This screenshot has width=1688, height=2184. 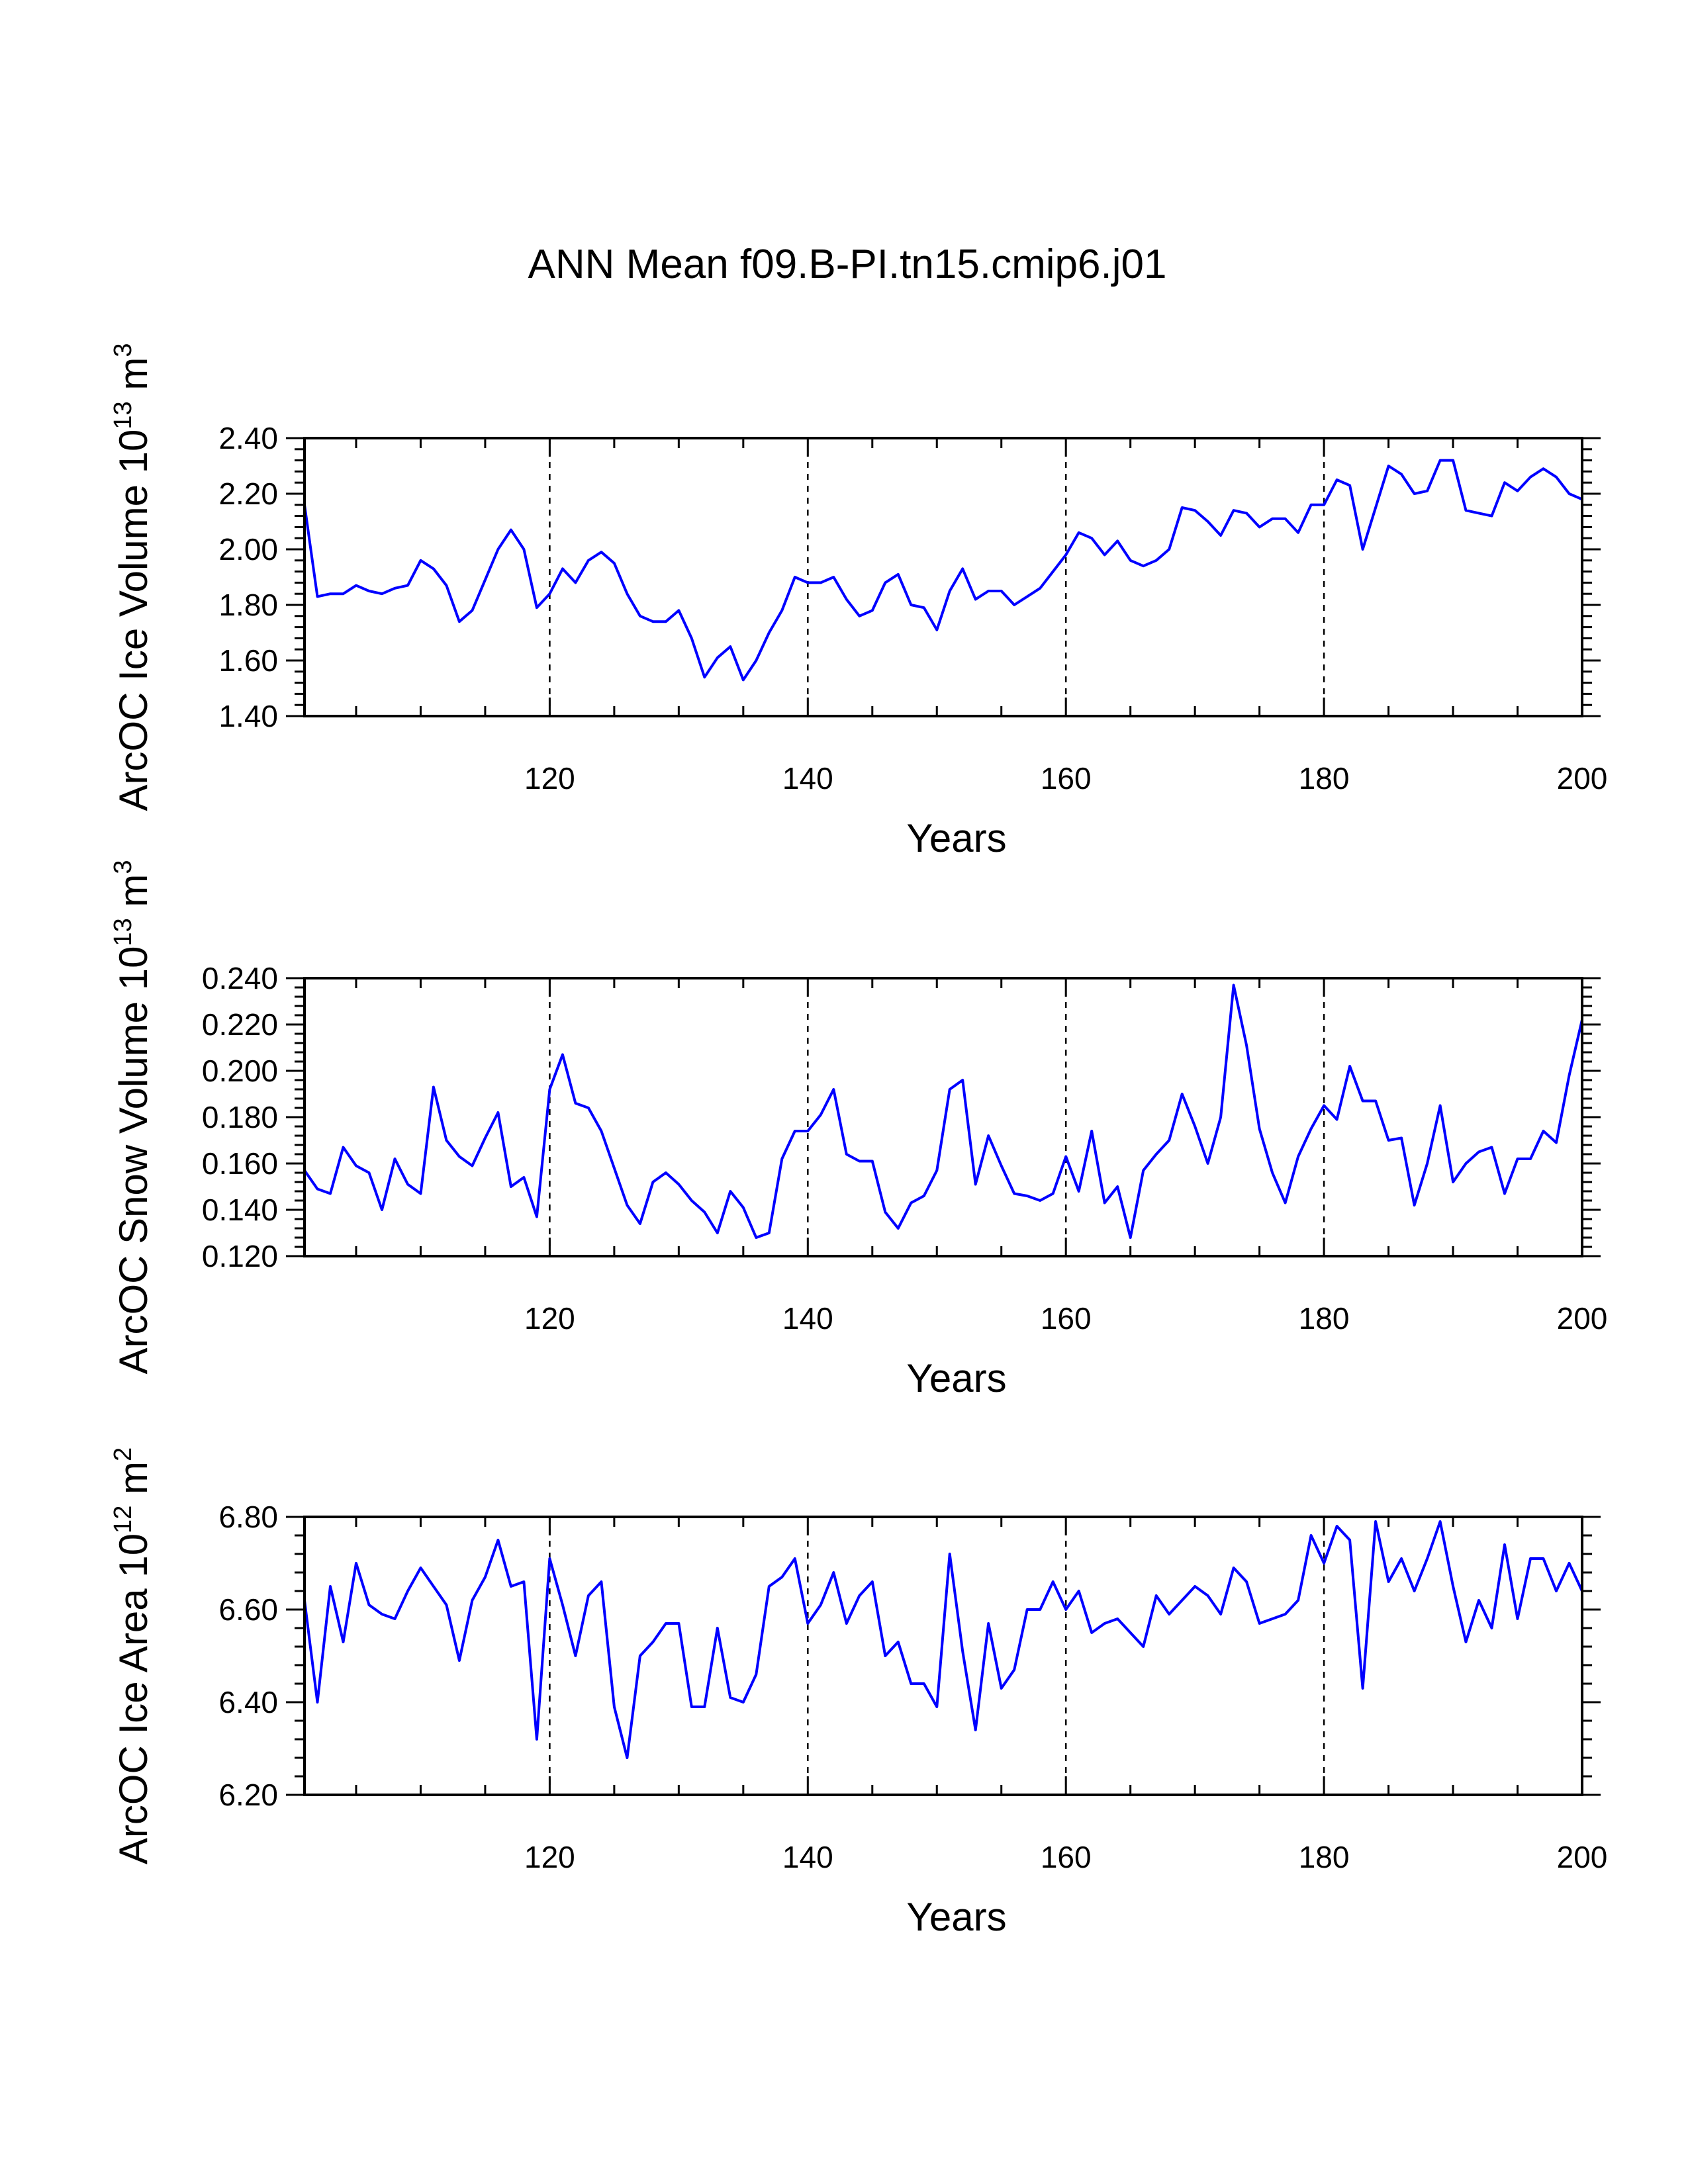 I want to click on snow-volume-x-tick-label: 140, so click(x=807, y=1318).